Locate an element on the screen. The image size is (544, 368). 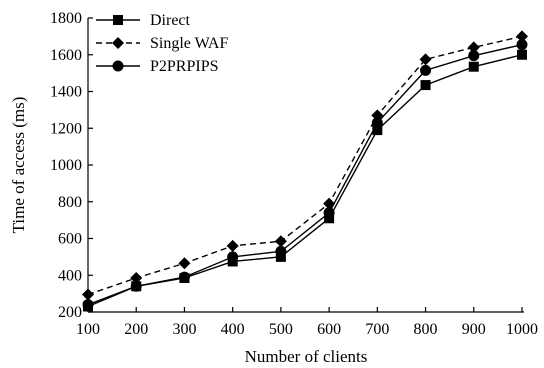
x-tick-label: 500 is located at coordinates (281, 329).